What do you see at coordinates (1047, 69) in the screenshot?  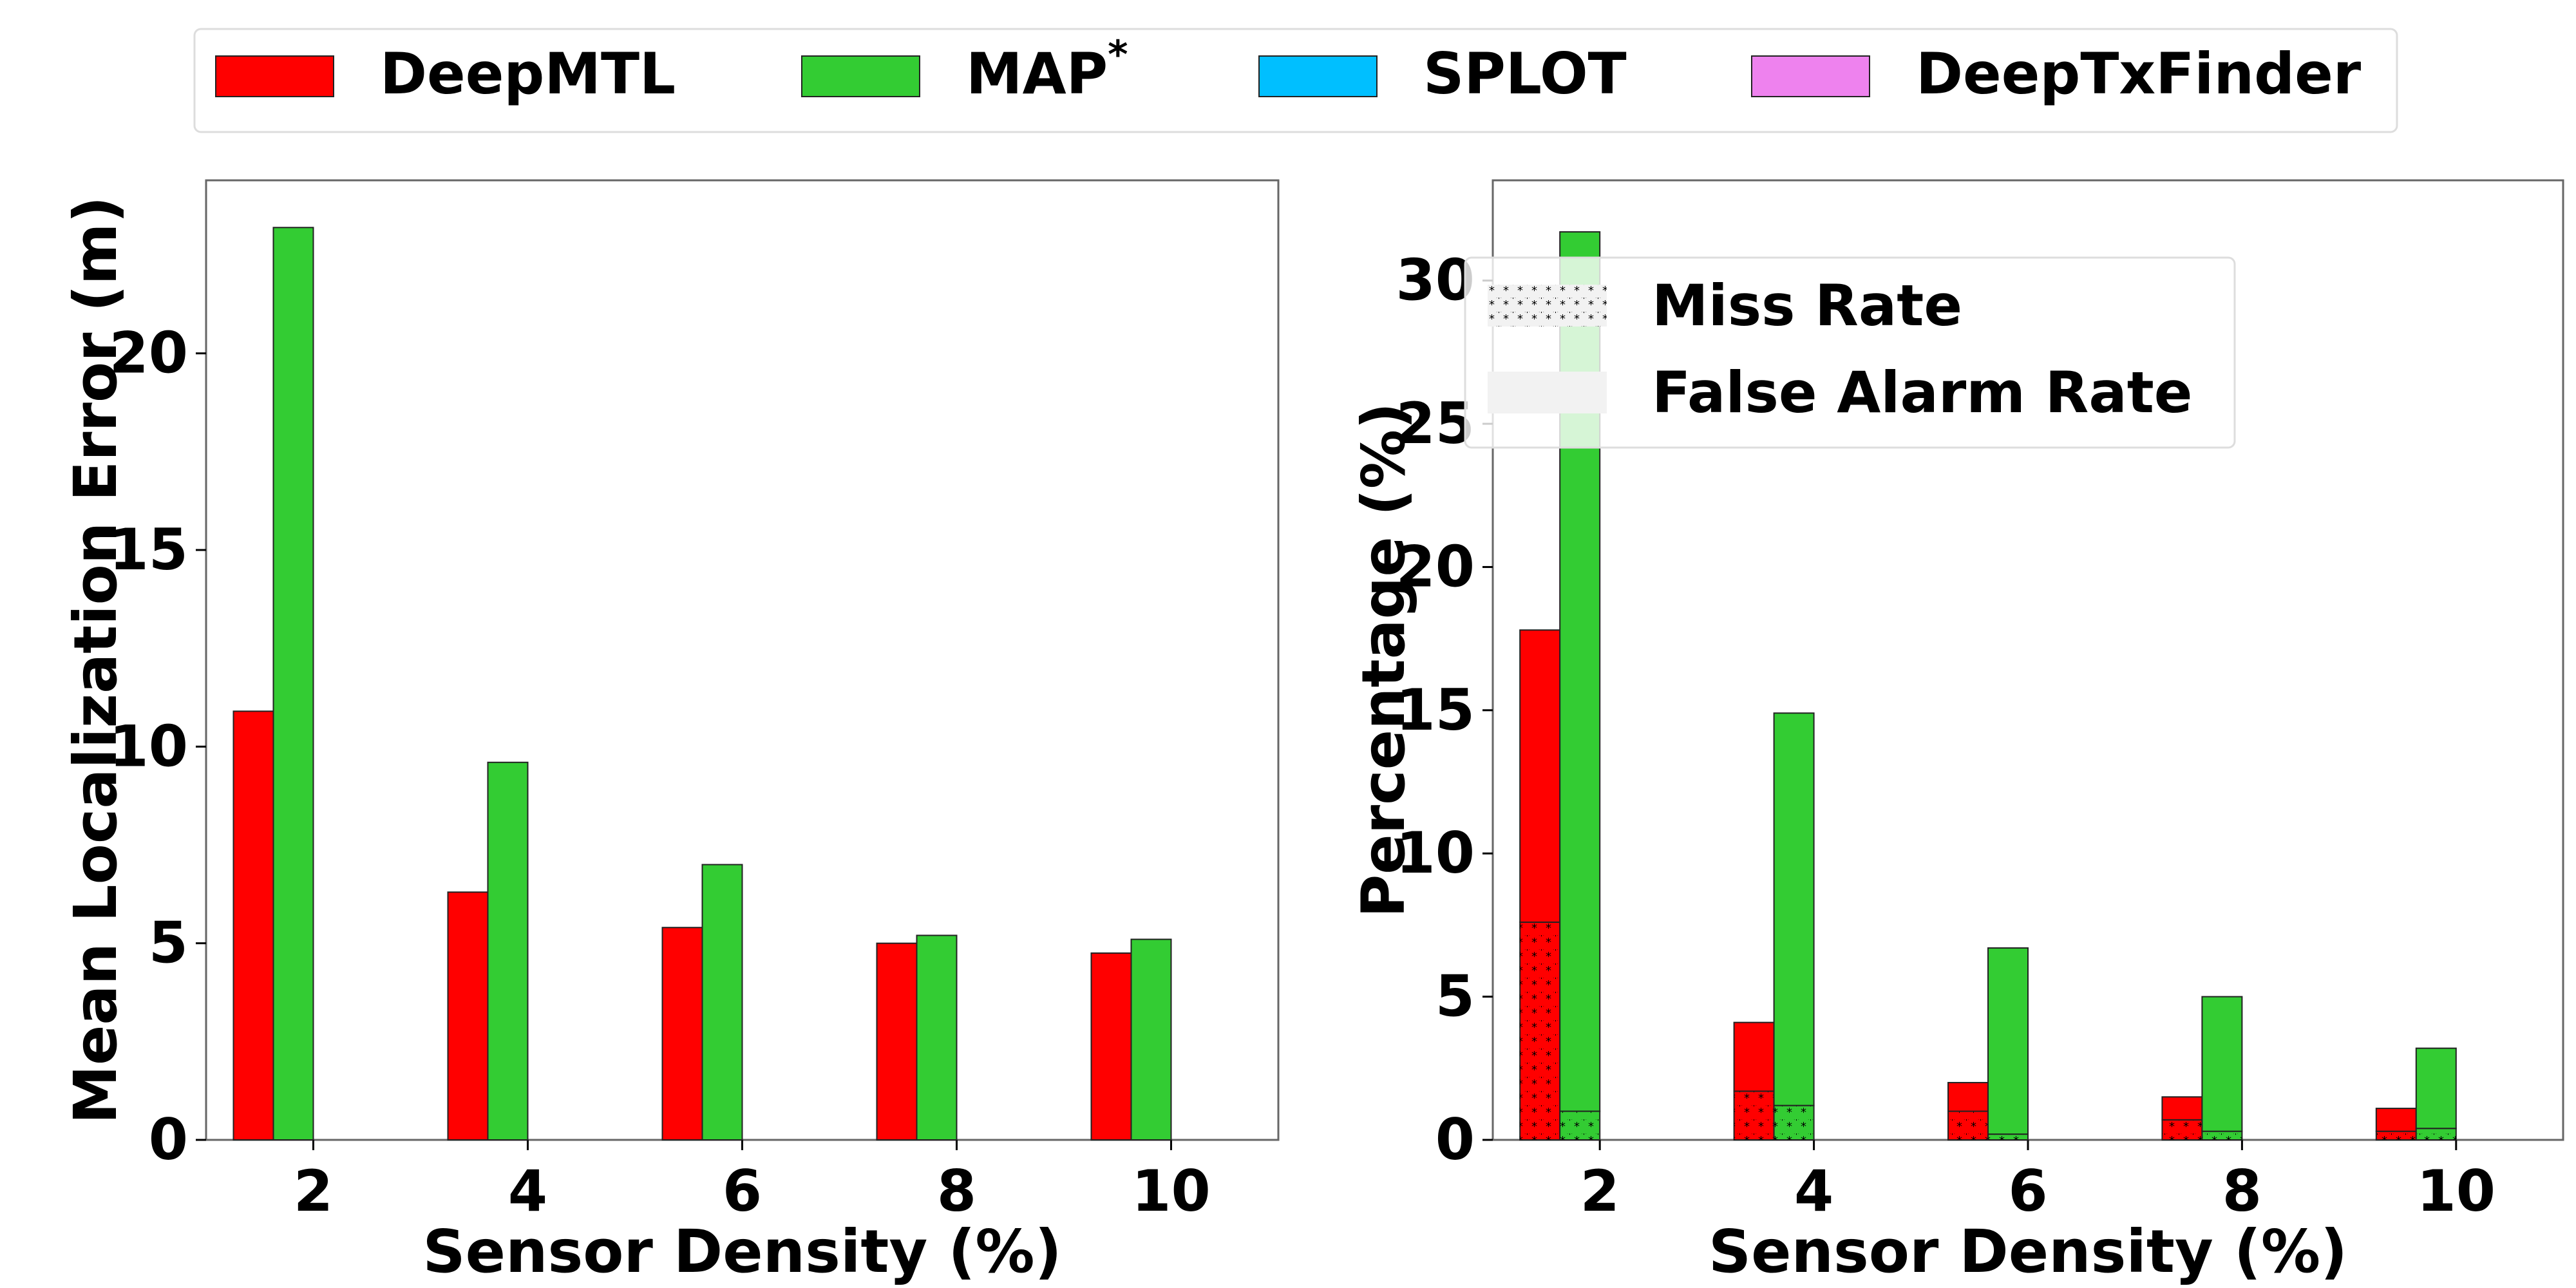 I see `legend-label-1: MAP*` at bounding box center [1047, 69].